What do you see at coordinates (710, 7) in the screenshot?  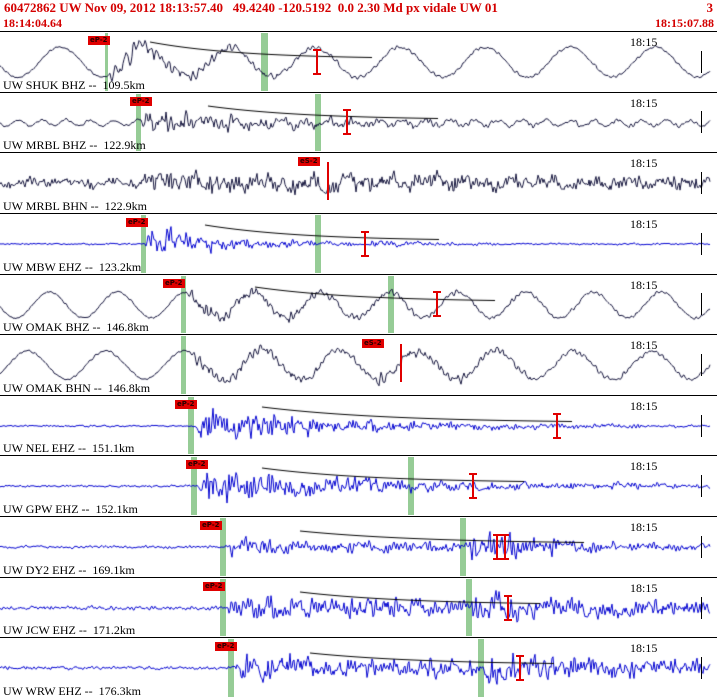 I see `trace-count: 3` at bounding box center [710, 7].